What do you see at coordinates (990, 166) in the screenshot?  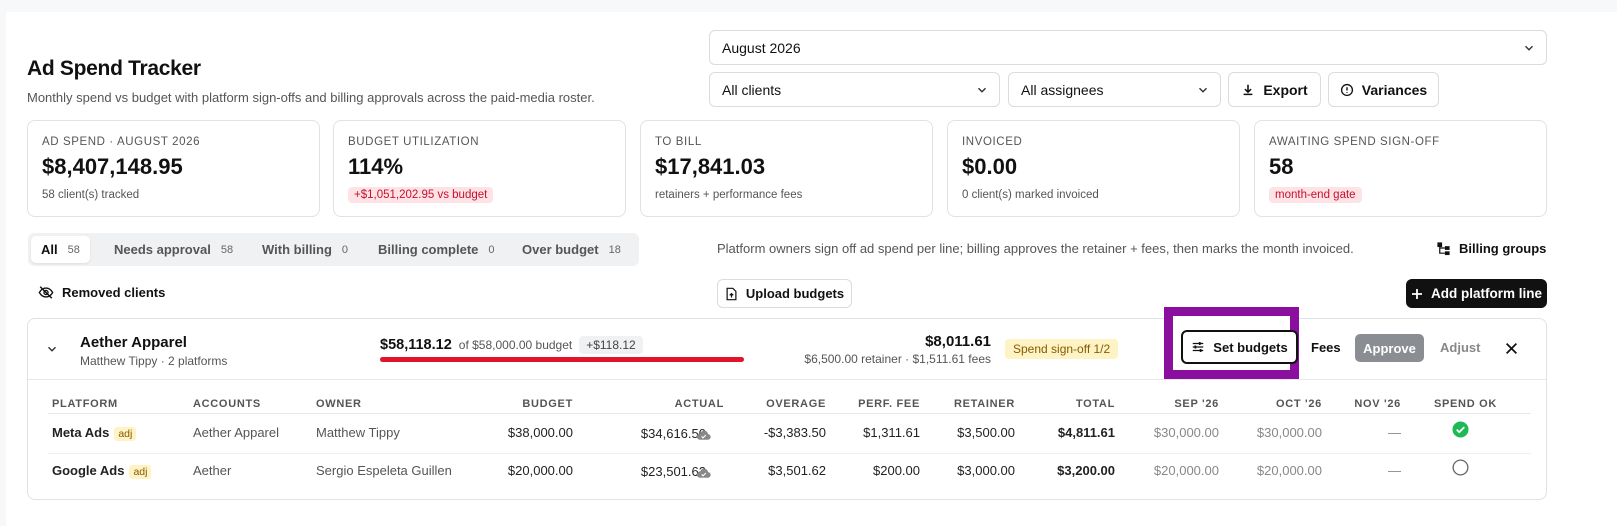 I see `card-value: $0.00` at bounding box center [990, 166].